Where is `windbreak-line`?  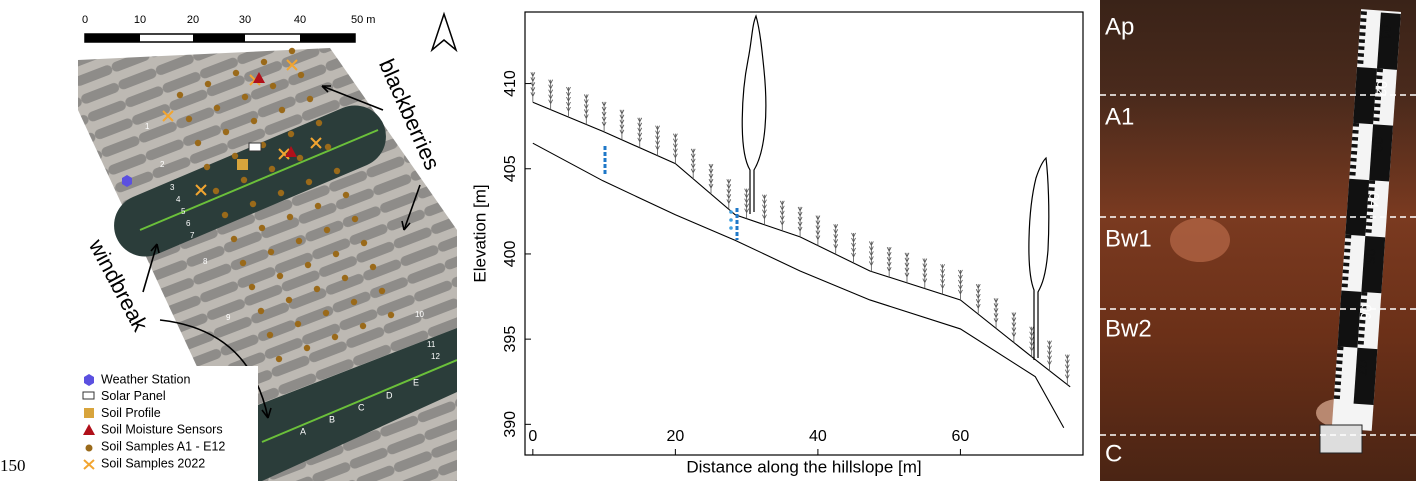 windbreak-line is located at coordinates (359, 401).